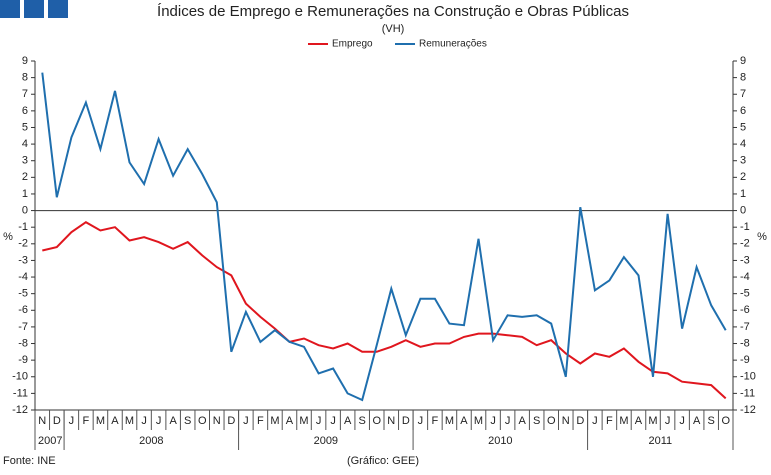  I want to click on y-tick-label: 5, so click(25, 127).